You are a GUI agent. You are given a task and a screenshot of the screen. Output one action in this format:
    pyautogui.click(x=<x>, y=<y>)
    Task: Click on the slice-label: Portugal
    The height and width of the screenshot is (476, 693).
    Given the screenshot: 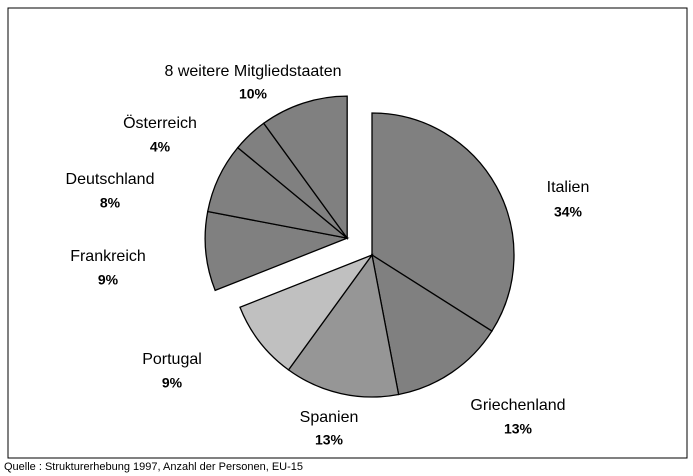 What is the action you would take?
    pyautogui.click(x=172, y=359)
    